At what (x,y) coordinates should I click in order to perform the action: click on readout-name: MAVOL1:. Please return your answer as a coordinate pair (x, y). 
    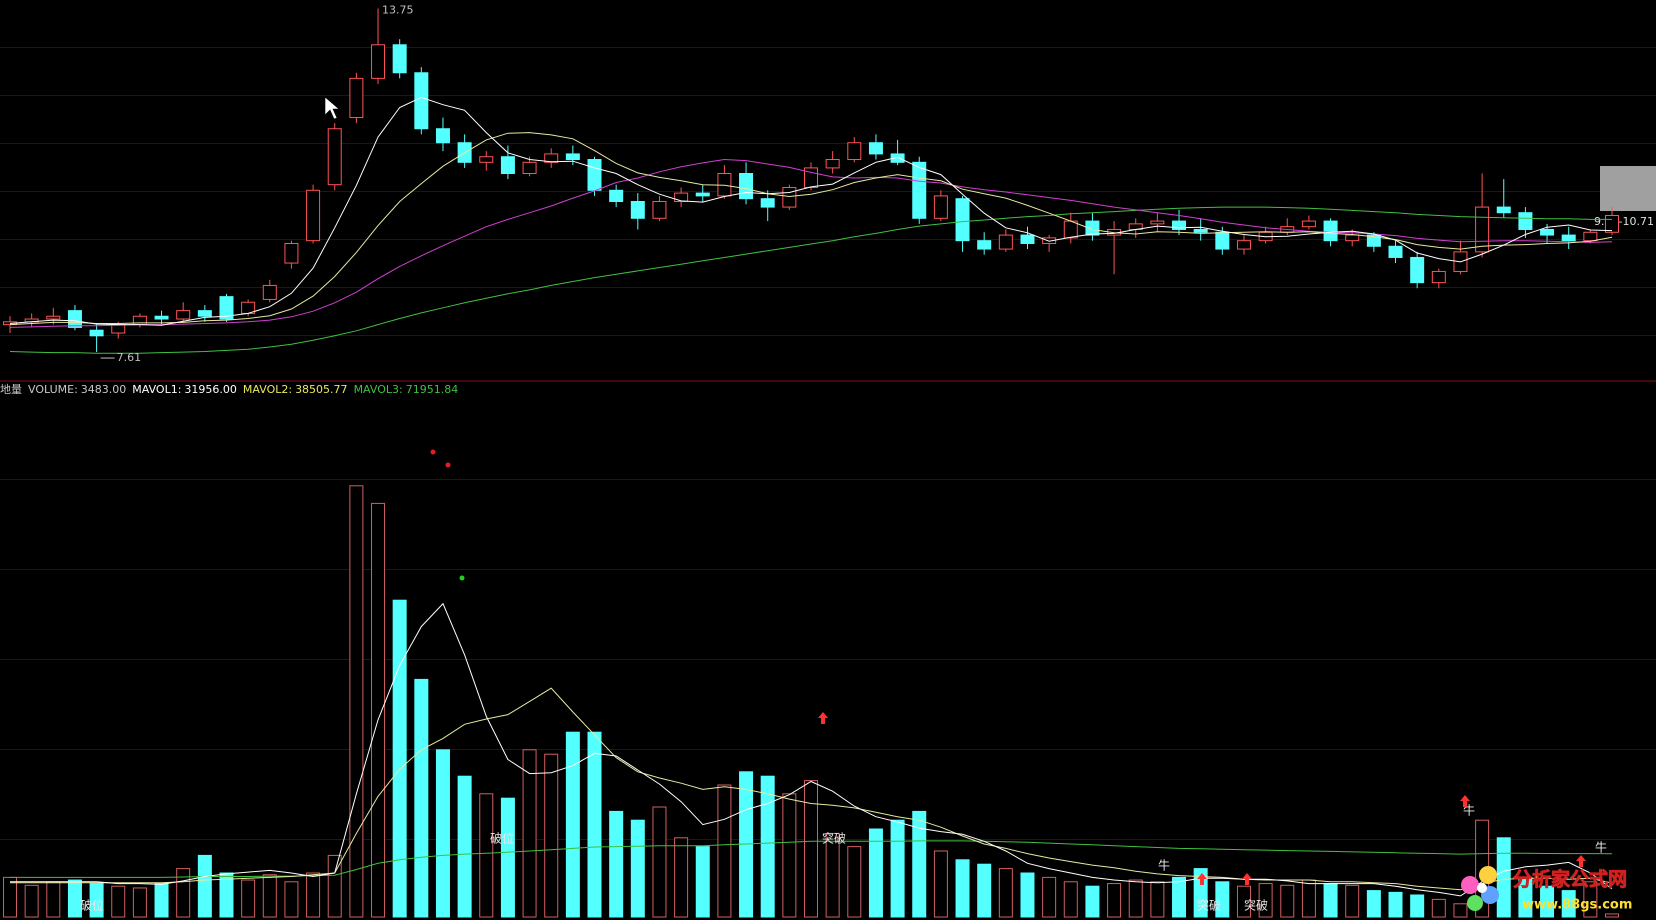
    Looking at the image, I should click on (156, 389).